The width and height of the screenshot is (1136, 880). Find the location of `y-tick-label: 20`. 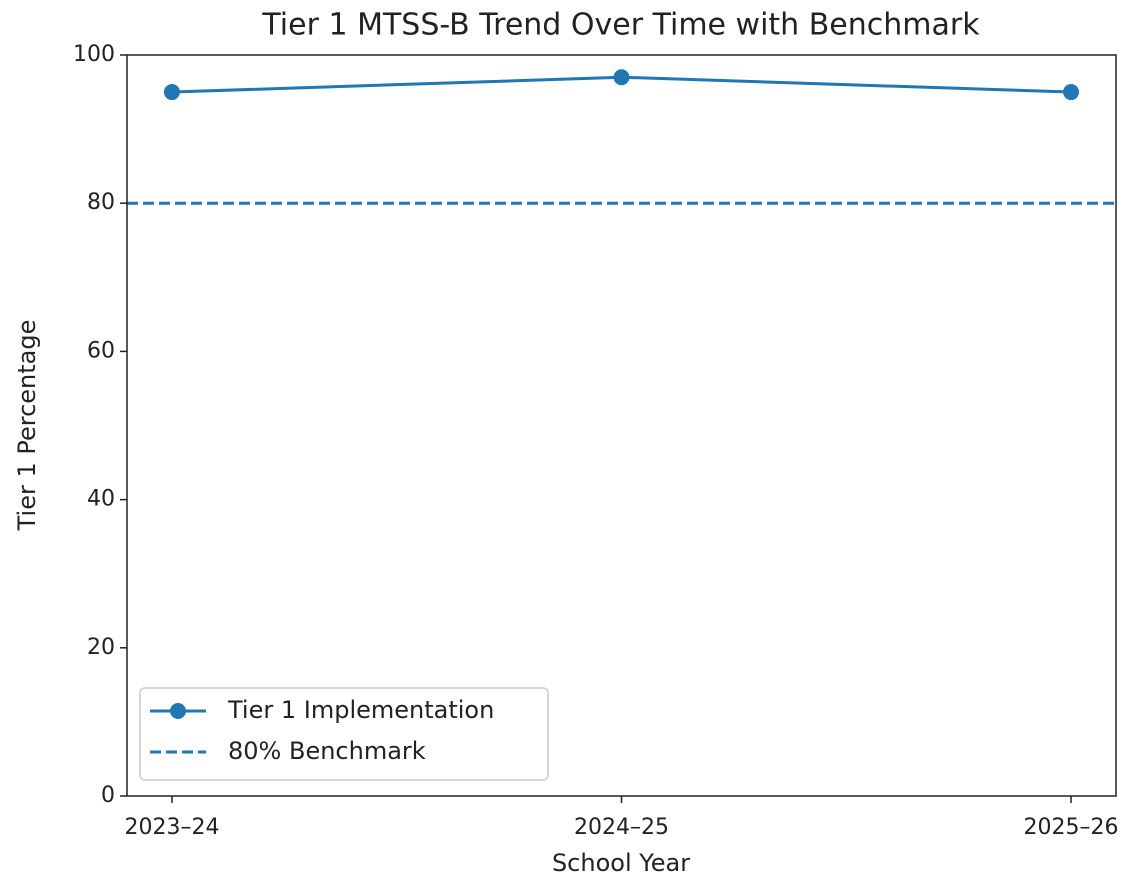

y-tick-label: 20 is located at coordinates (101, 647).